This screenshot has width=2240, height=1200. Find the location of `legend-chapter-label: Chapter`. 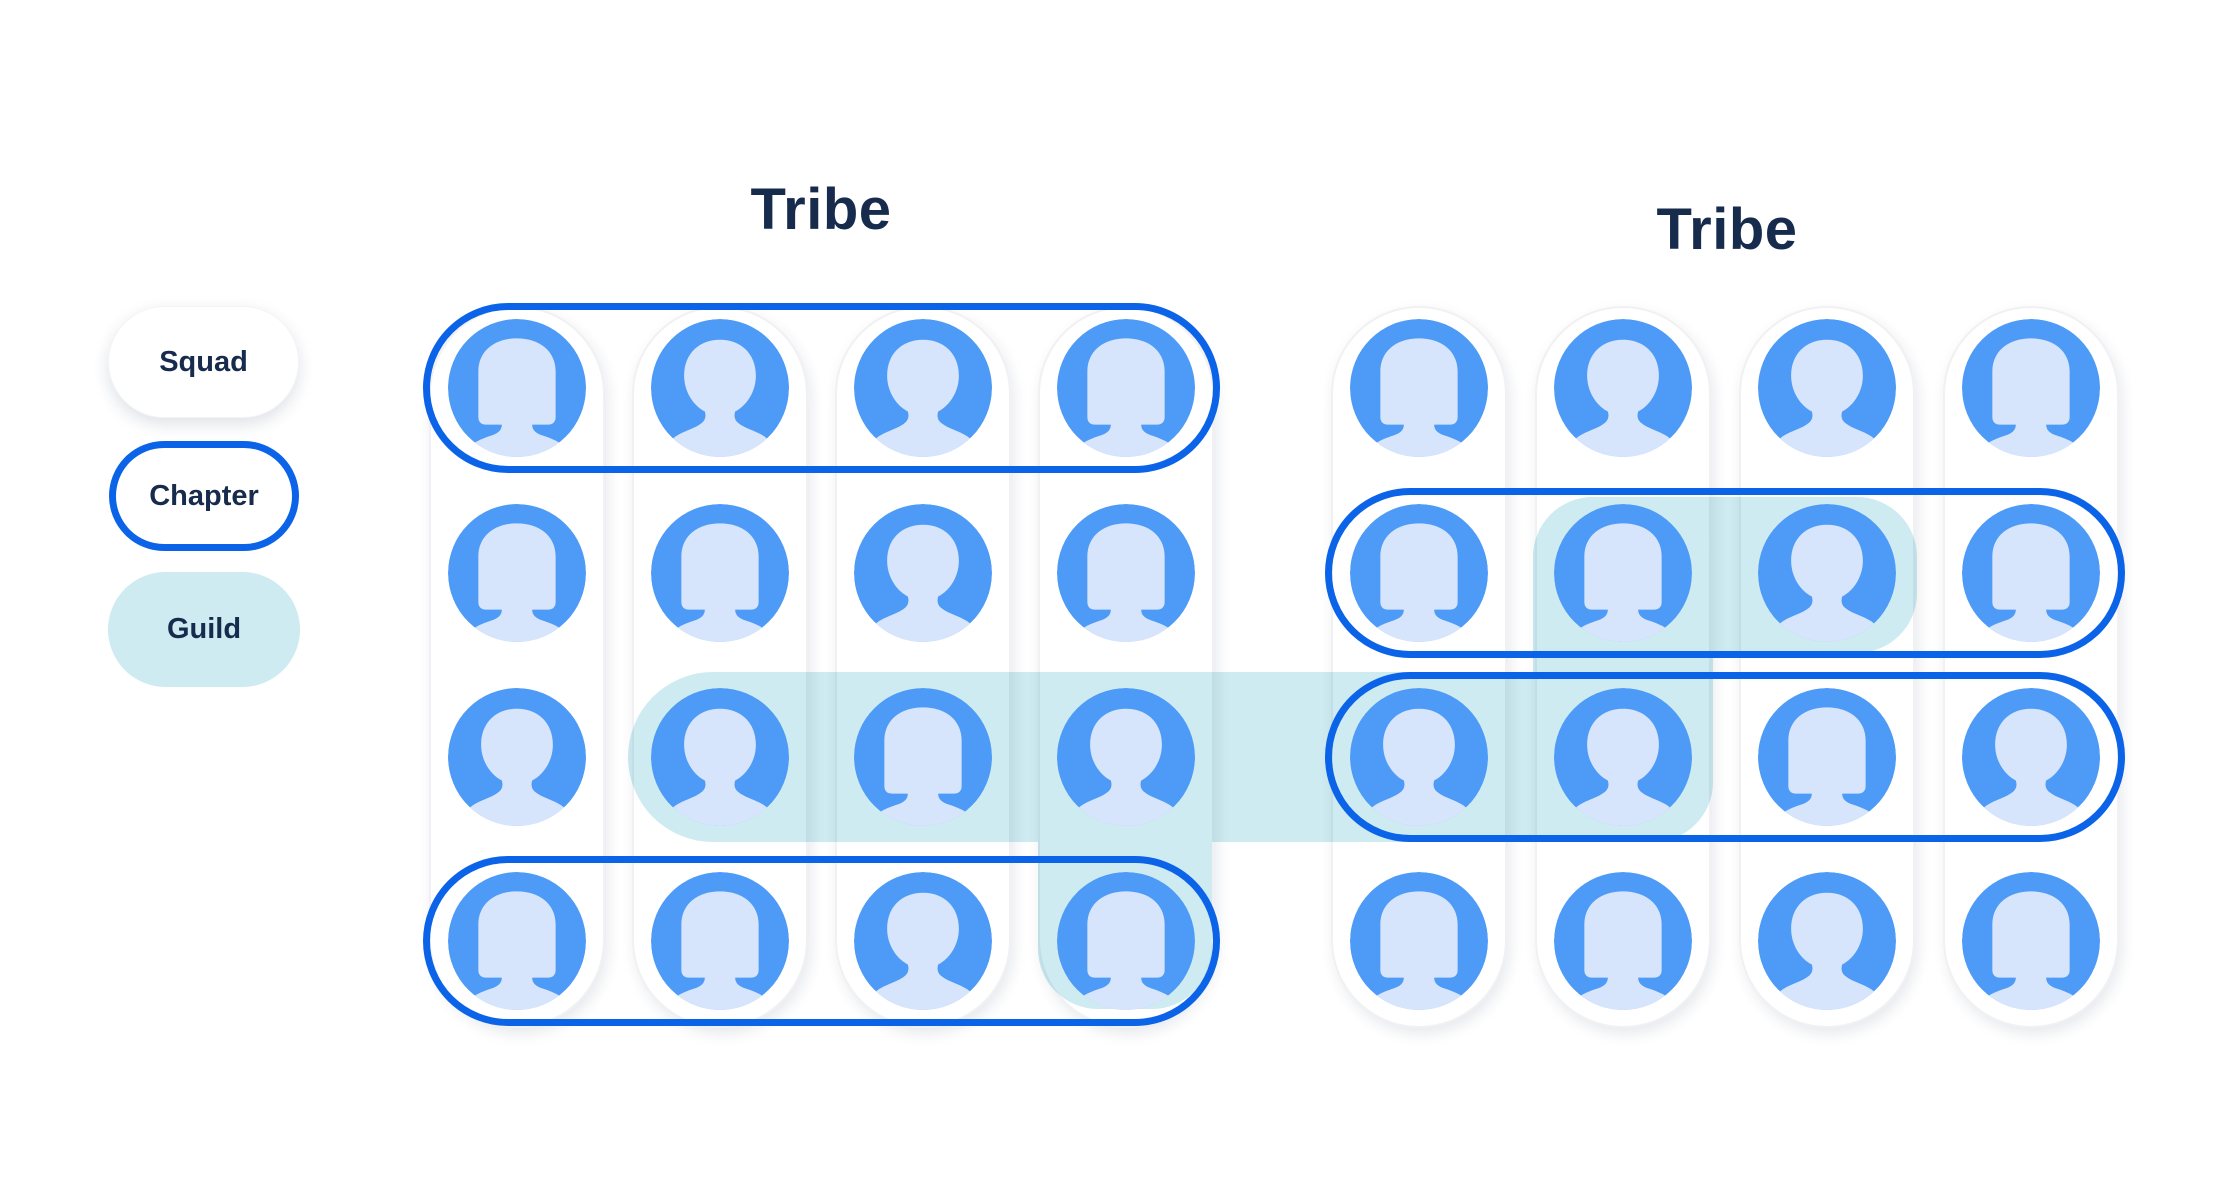

legend-chapter-label: Chapter is located at coordinates (204, 495).